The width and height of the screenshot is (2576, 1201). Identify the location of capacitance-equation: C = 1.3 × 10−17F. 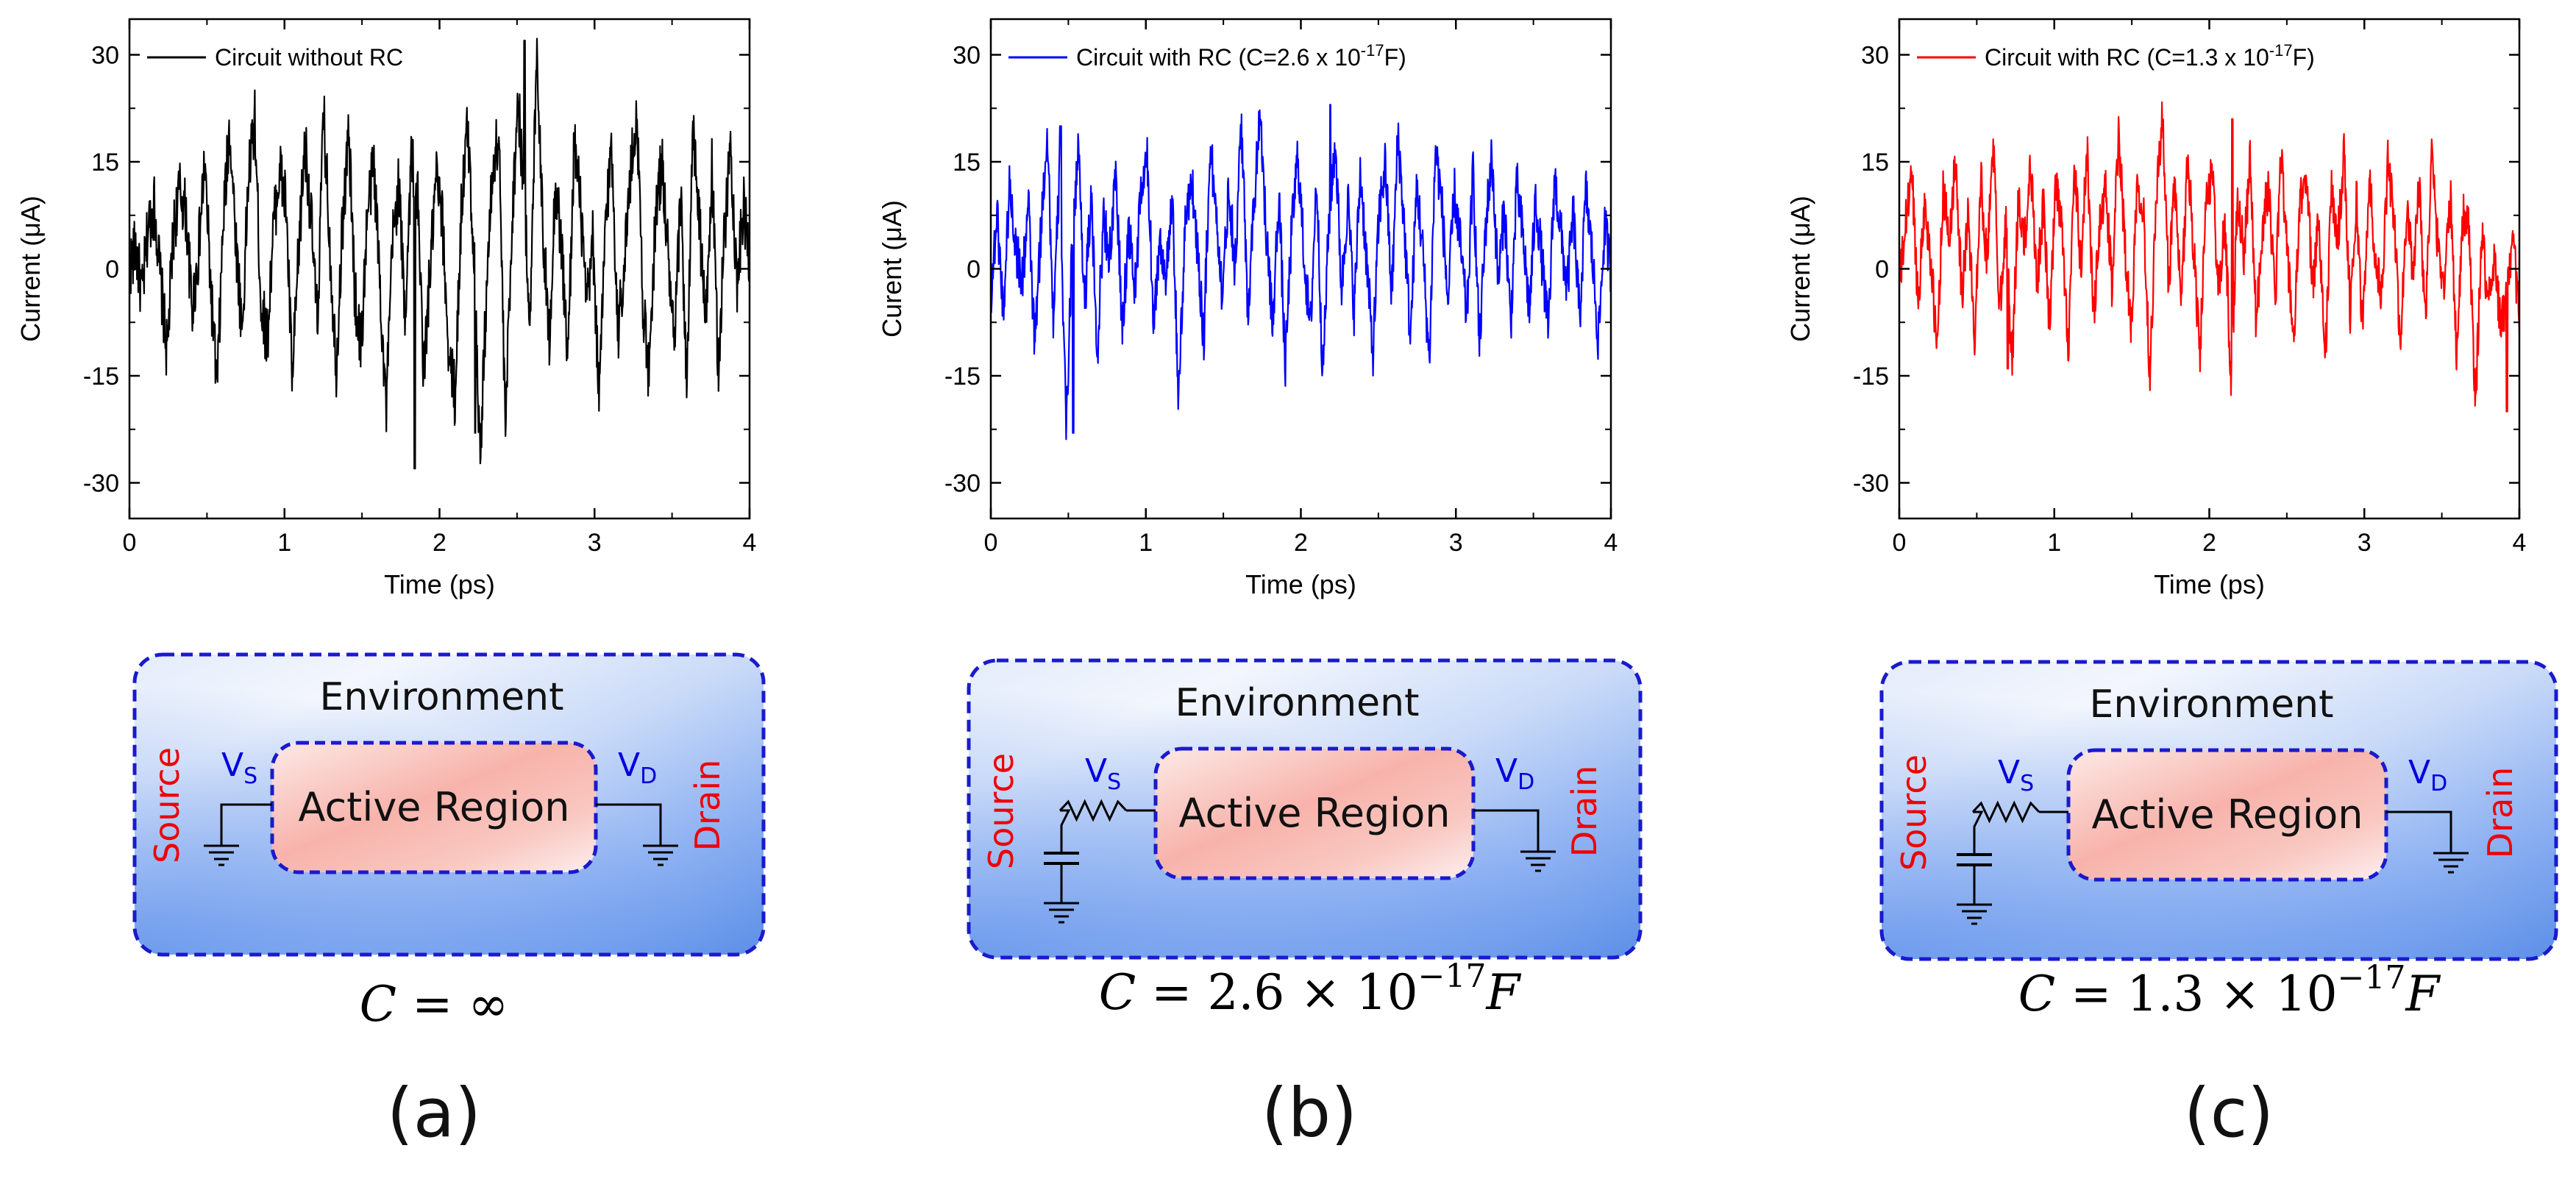
(2229, 990).